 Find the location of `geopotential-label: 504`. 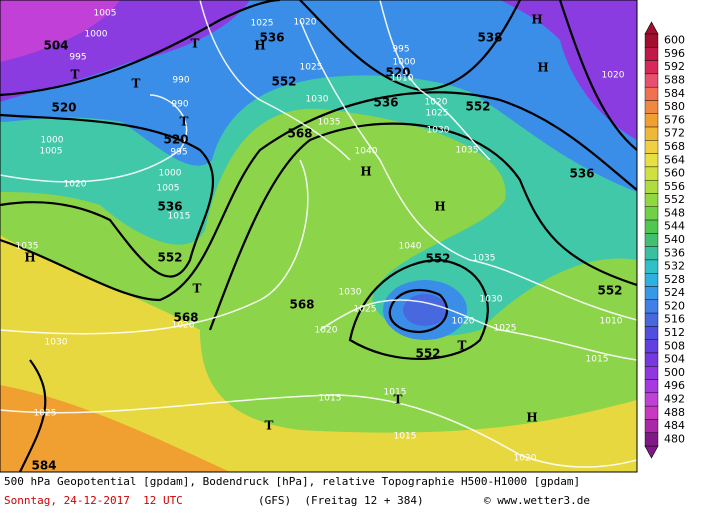

geopotential-label: 504 is located at coordinates (55, 46).